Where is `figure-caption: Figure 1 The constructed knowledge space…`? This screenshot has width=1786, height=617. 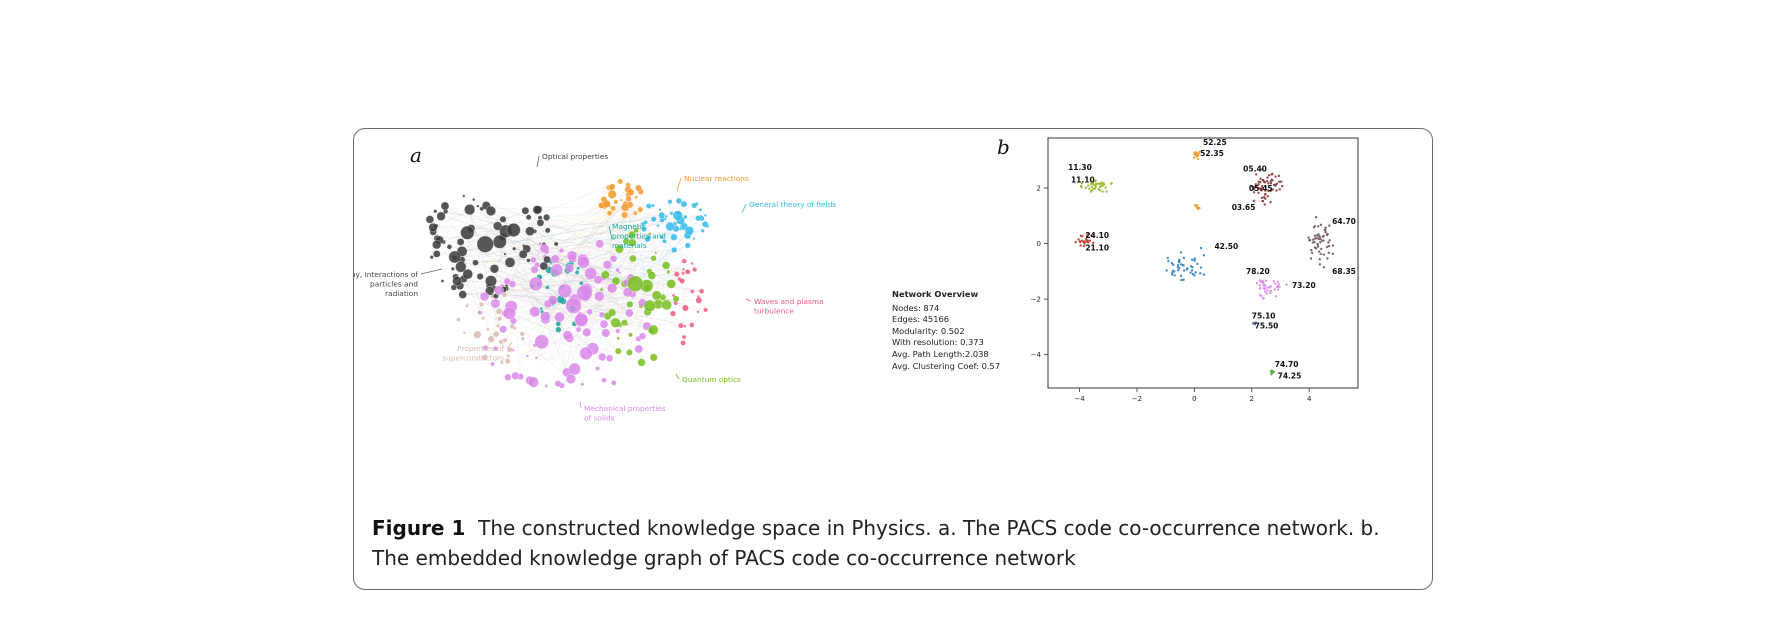 figure-caption: Figure 1 The constructed knowledge space… is located at coordinates (892, 543).